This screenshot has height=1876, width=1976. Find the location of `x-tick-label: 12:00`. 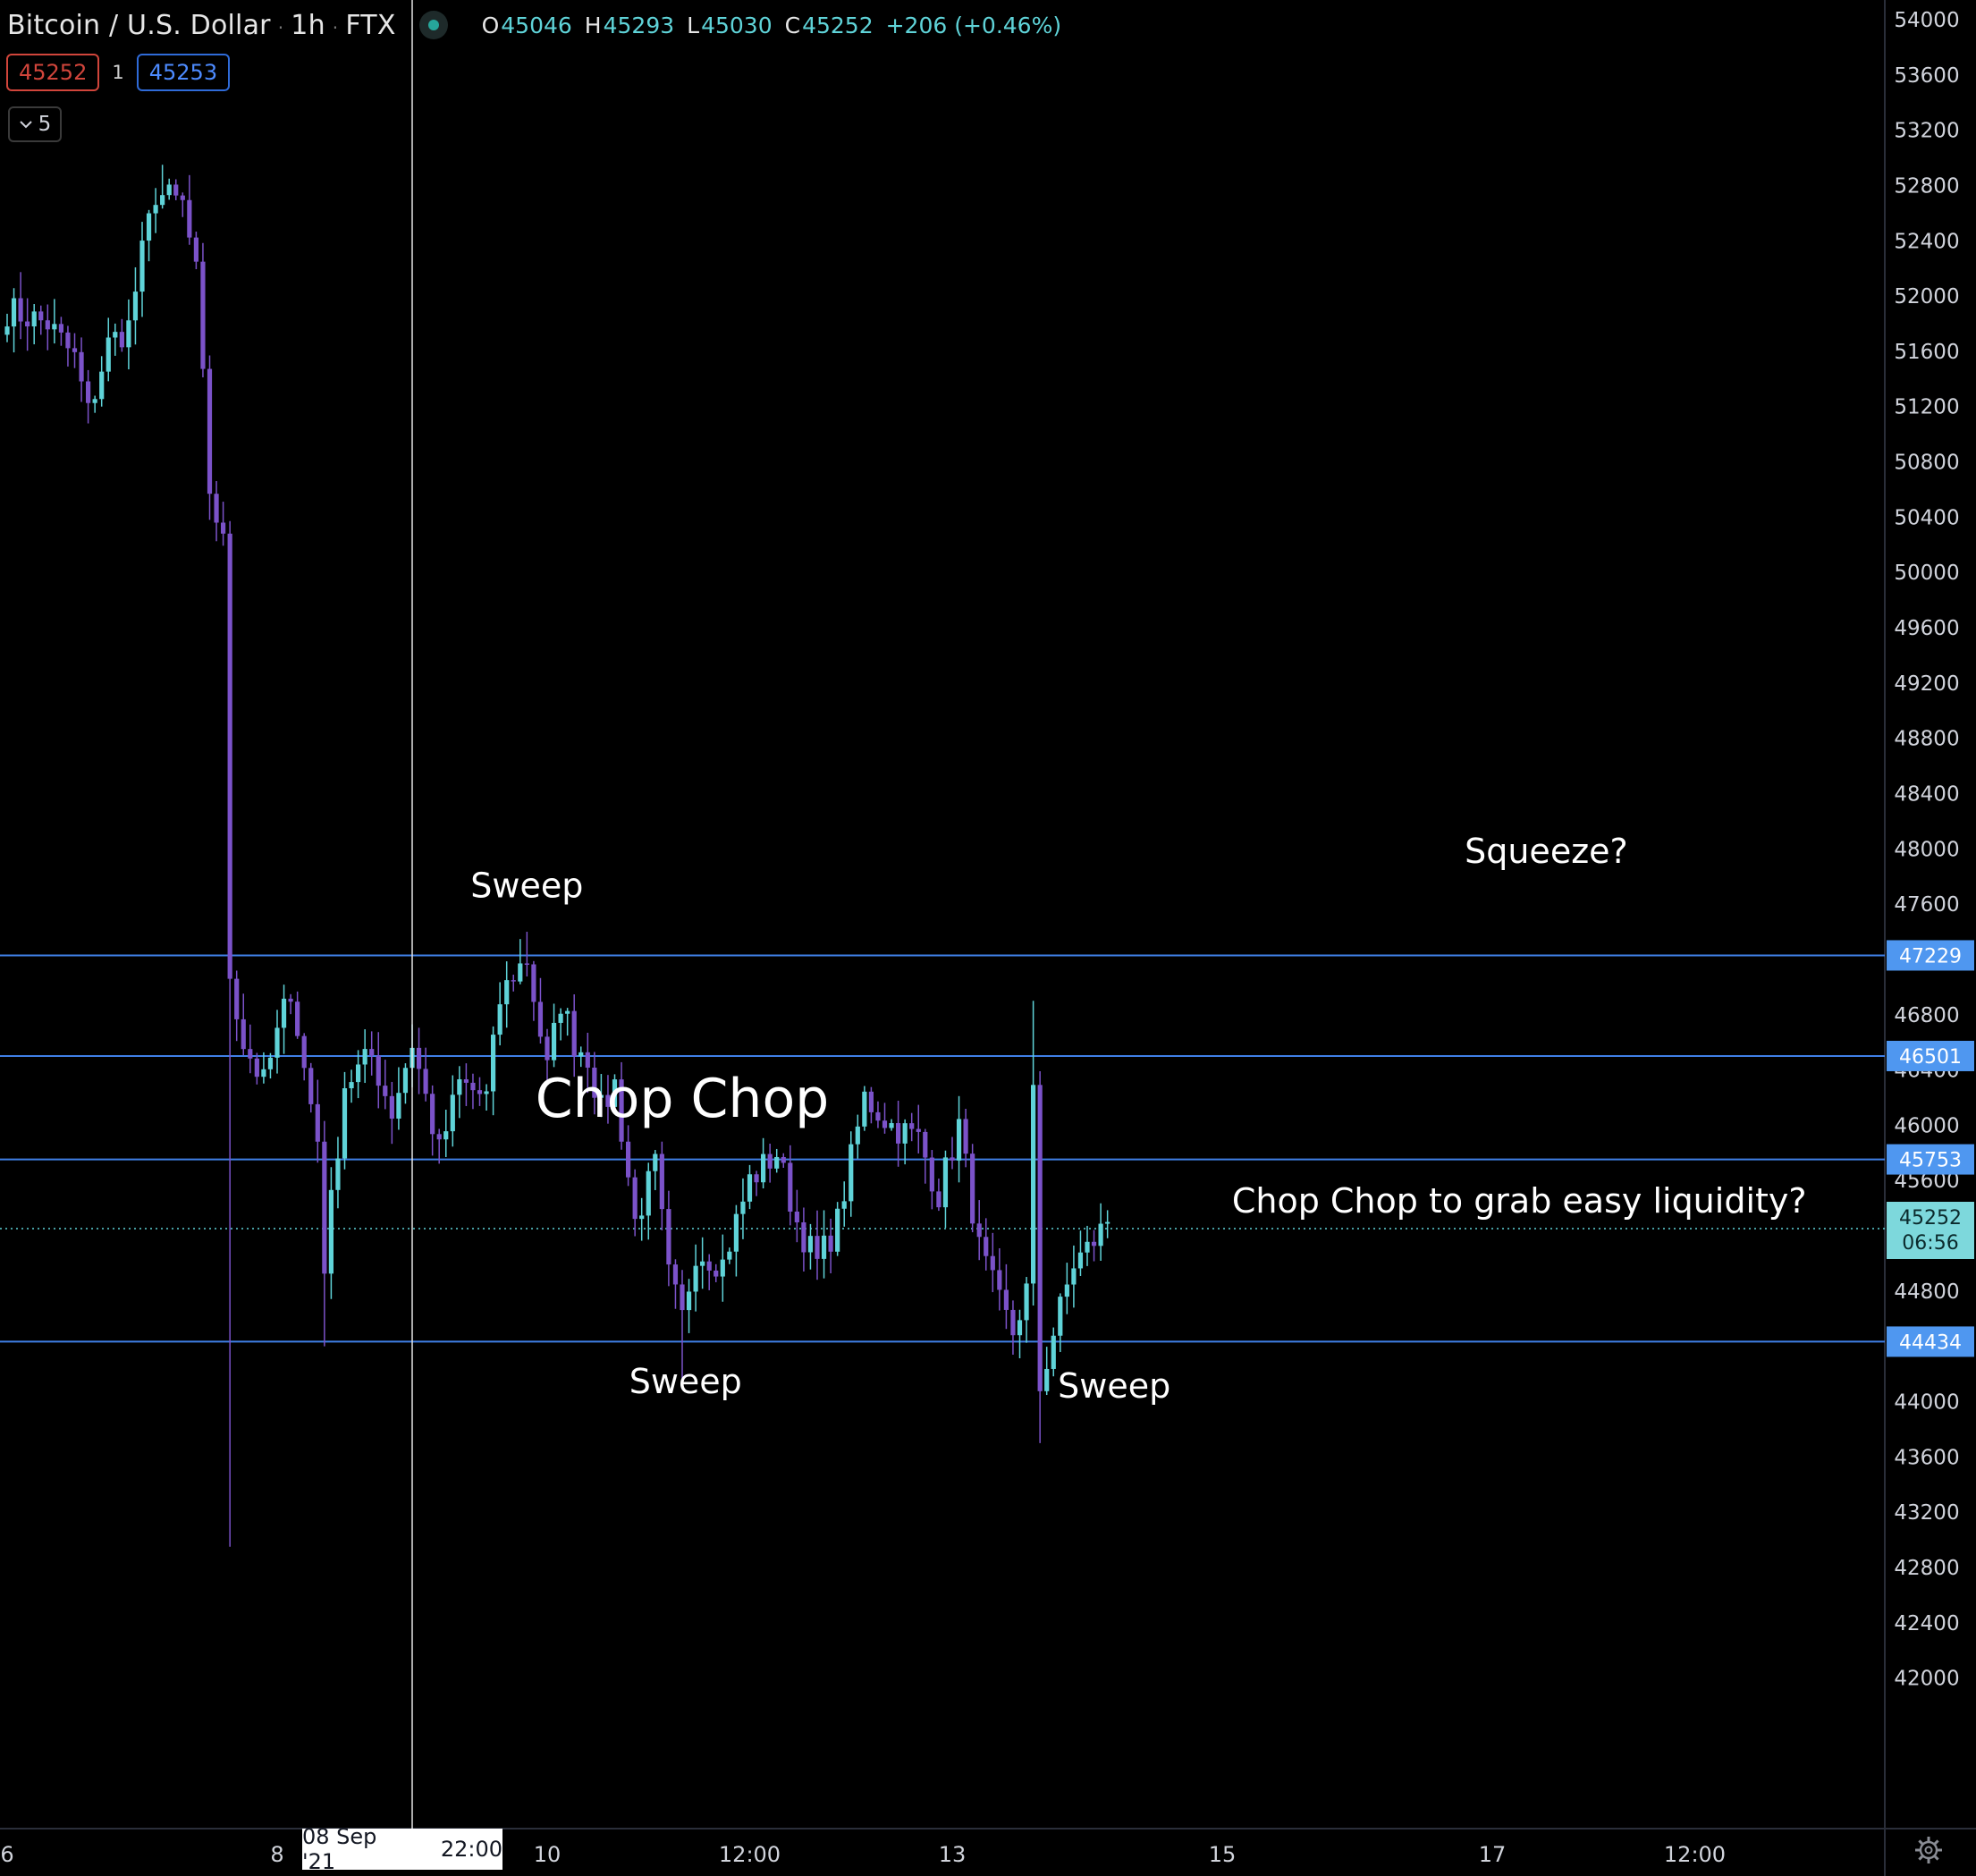

x-tick-label: 12:00 is located at coordinates (750, 1854).